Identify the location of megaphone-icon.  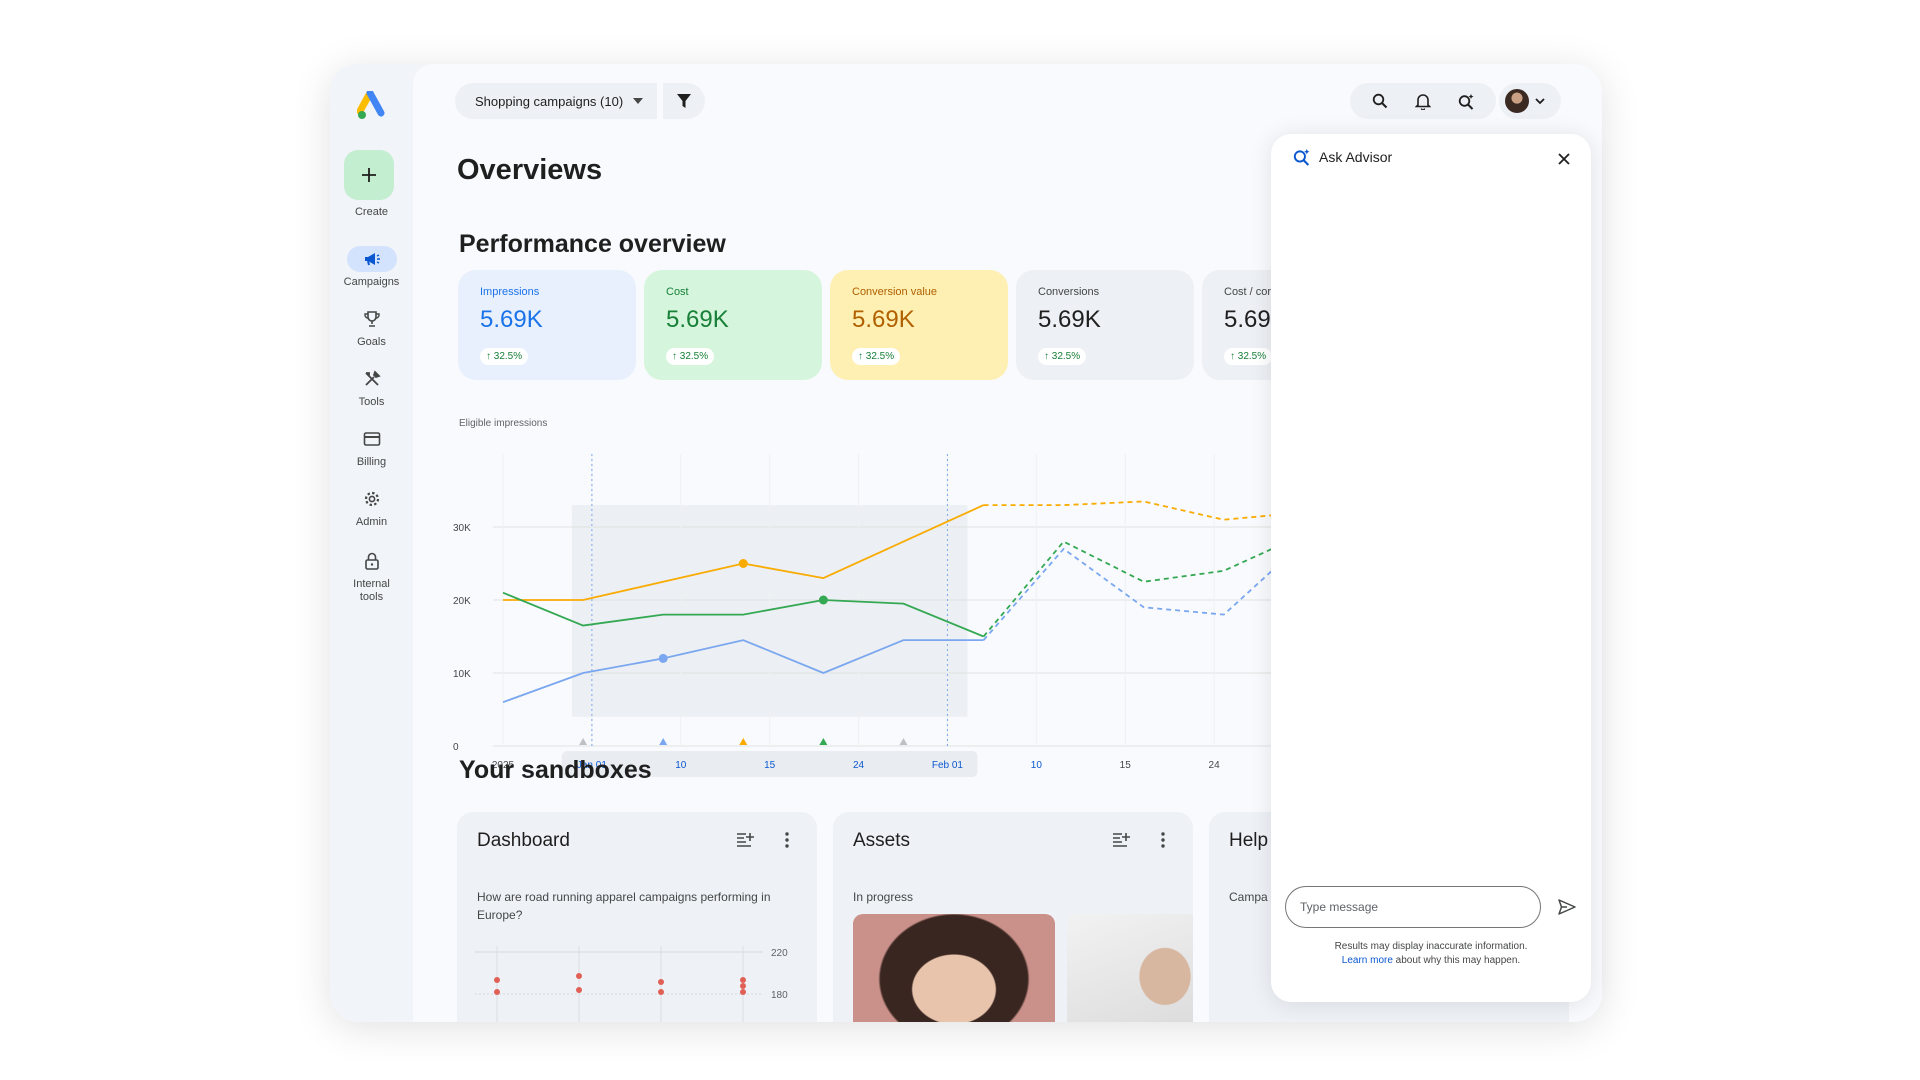
(371, 259).